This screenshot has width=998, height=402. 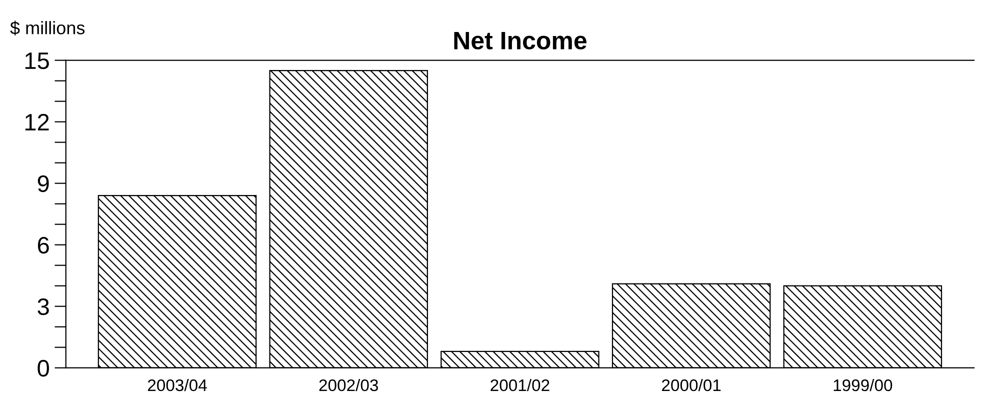 I want to click on x-tick-label: 1999/00, so click(x=863, y=385).